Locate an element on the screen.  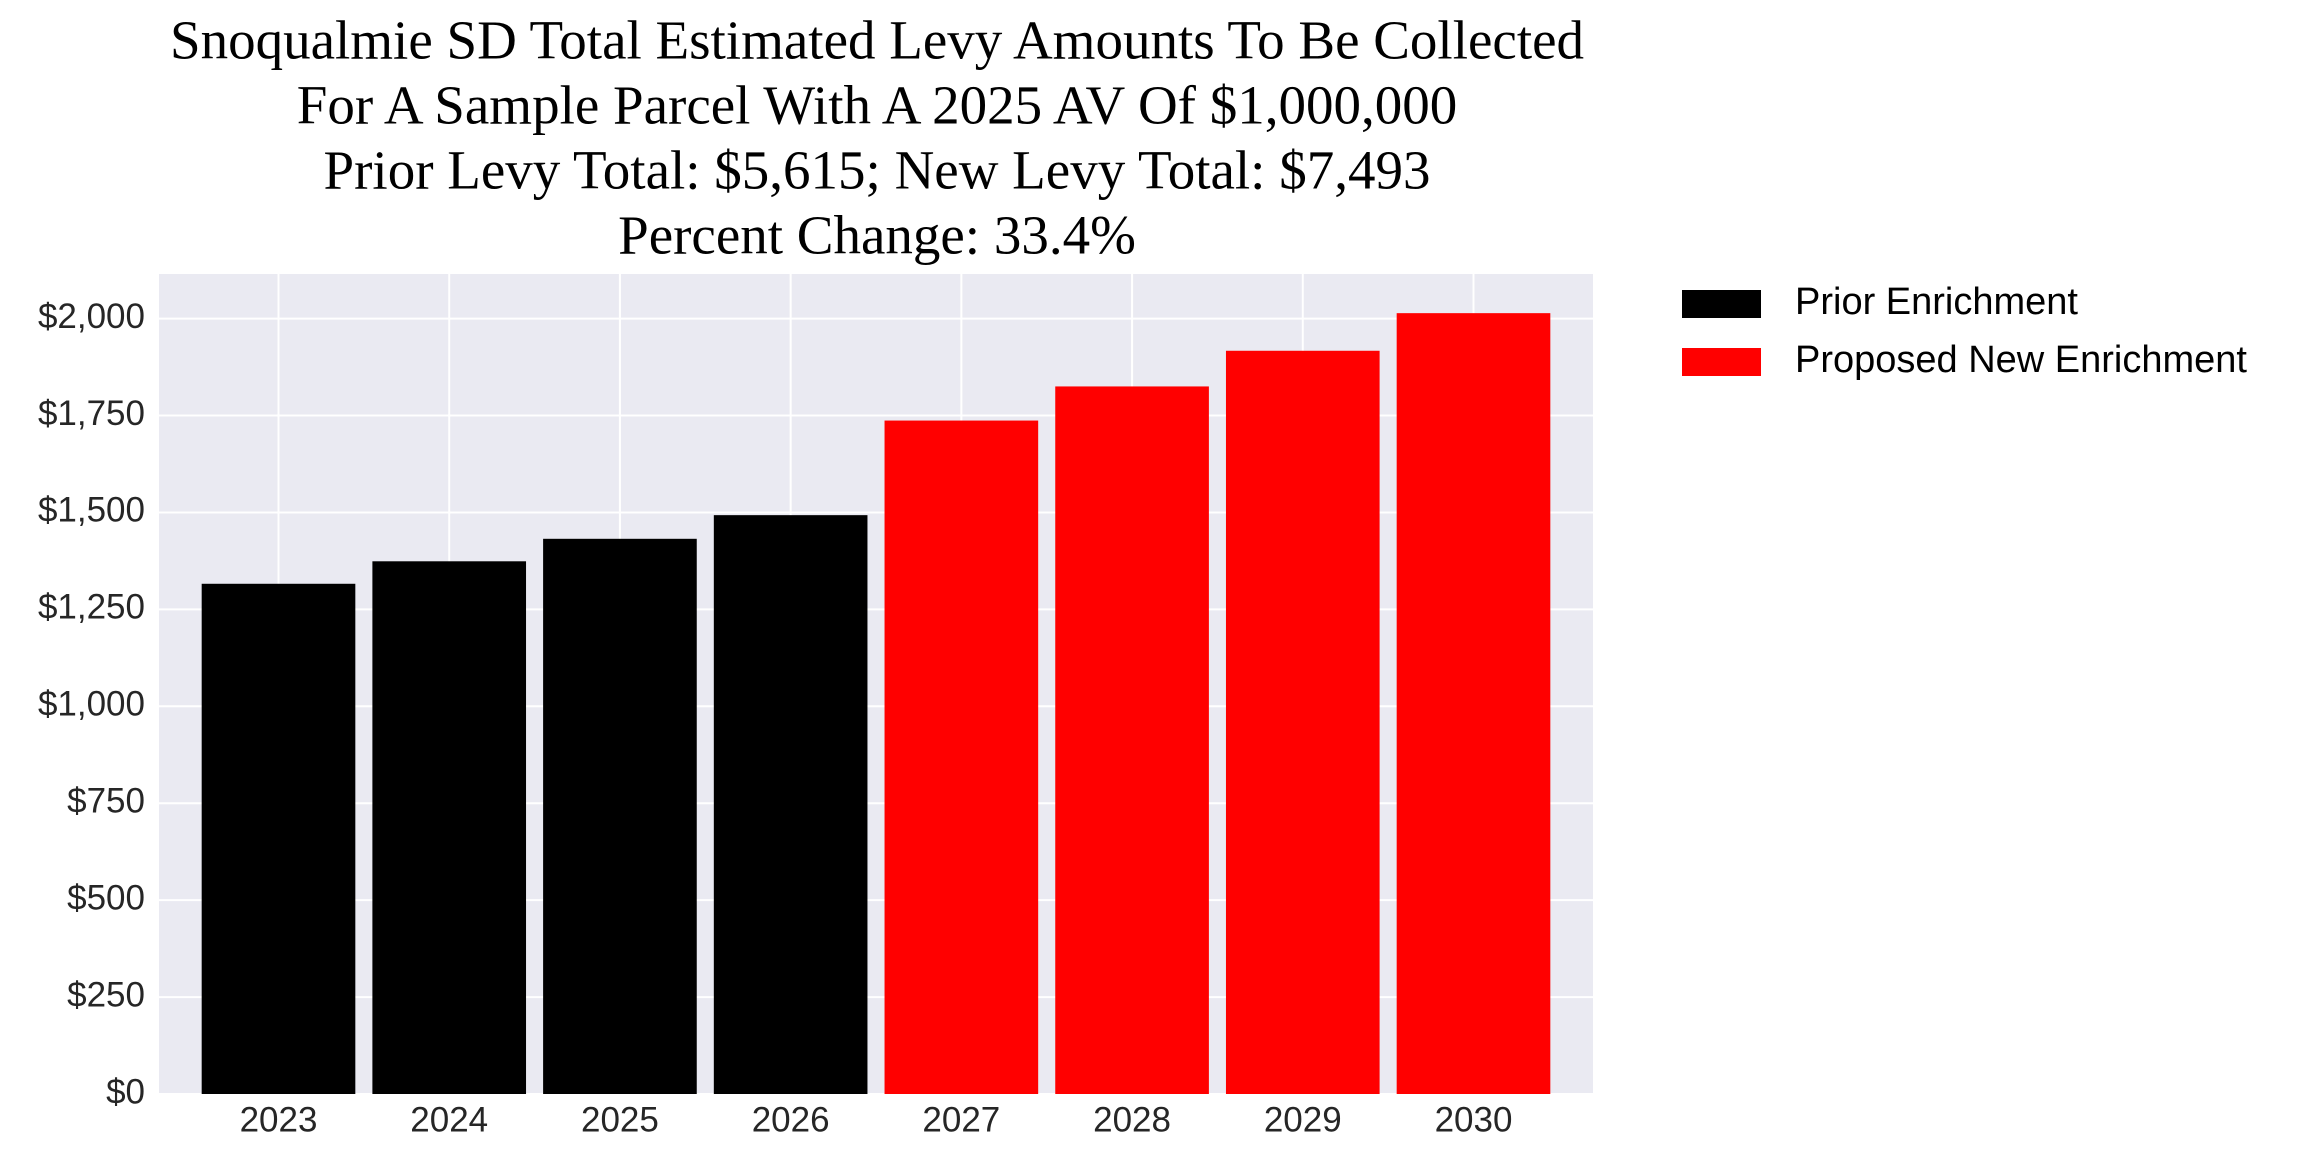
y-tick-label: $500 is located at coordinates (106, 897).